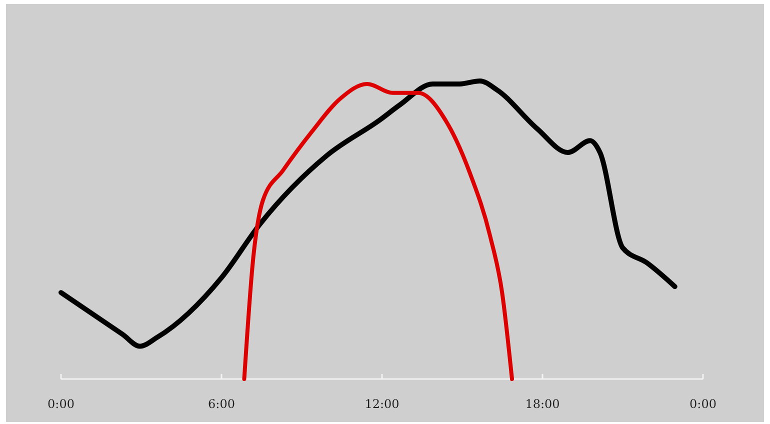 This screenshot has height=424, width=770. What do you see at coordinates (382, 404) in the screenshot?
I see `x-tick-label: 12:00` at bounding box center [382, 404].